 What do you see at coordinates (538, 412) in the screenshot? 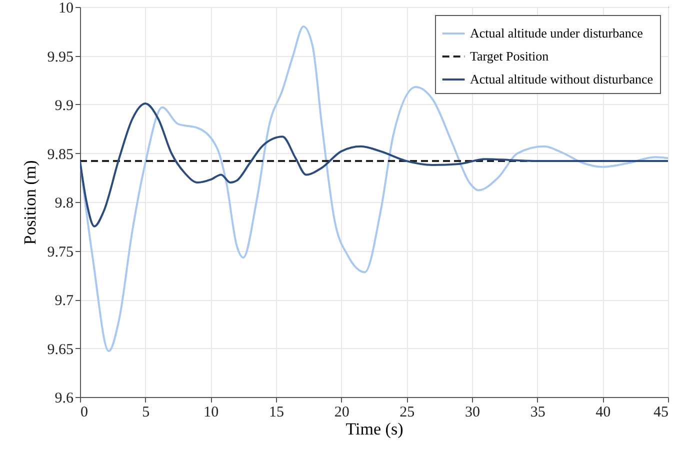
I see `x-tick-label: 35` at bounding box center [538, 412].